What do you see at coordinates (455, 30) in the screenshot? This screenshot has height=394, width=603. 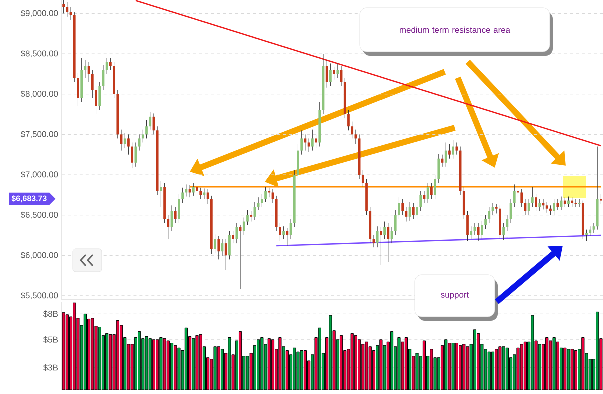 I see `annotation: medium term resistance area` at bounding box center [455, 30].